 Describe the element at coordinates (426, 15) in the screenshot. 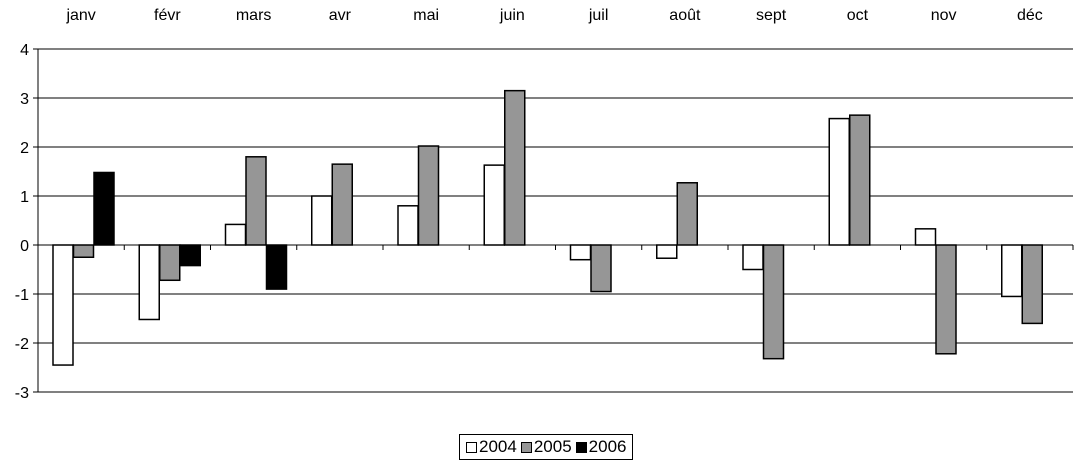

I see `x-tick-label: mai` at that location.